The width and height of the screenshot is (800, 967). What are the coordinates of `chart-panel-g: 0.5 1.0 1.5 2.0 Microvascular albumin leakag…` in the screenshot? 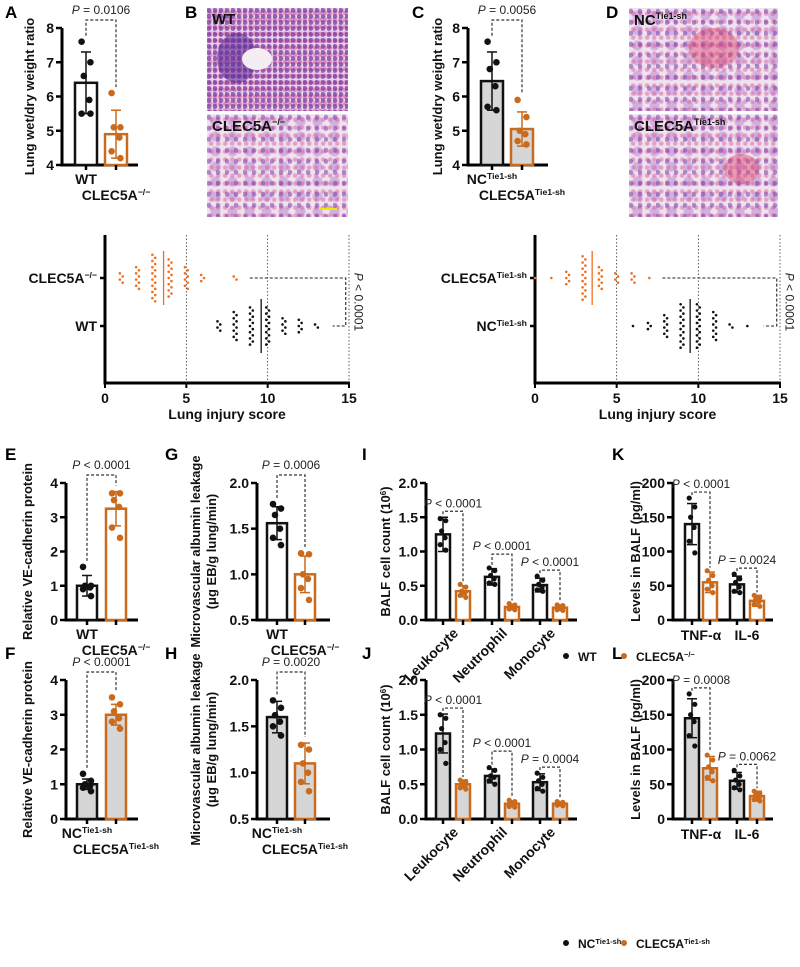 It's located at (263, 556).